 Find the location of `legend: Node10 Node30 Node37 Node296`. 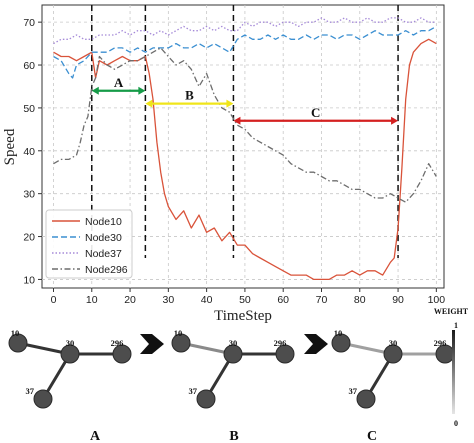

legend: Node10 Node30 Node37 Node296 is located at coordinates (89, 244).